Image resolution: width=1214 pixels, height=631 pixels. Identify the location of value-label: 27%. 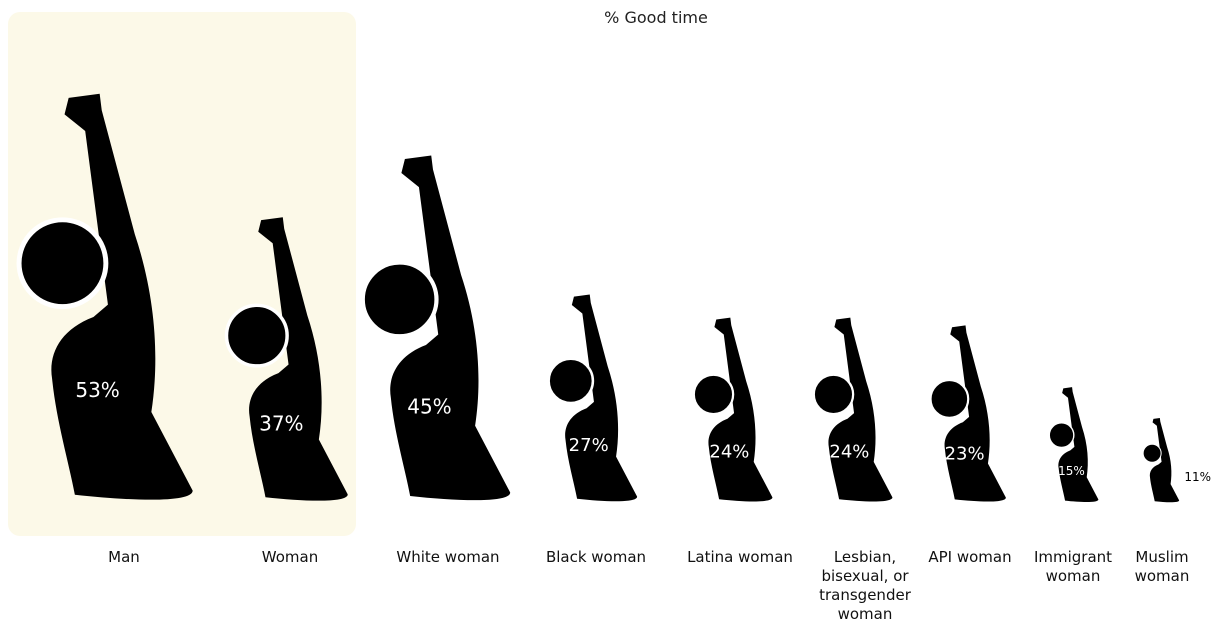
(589, 445).